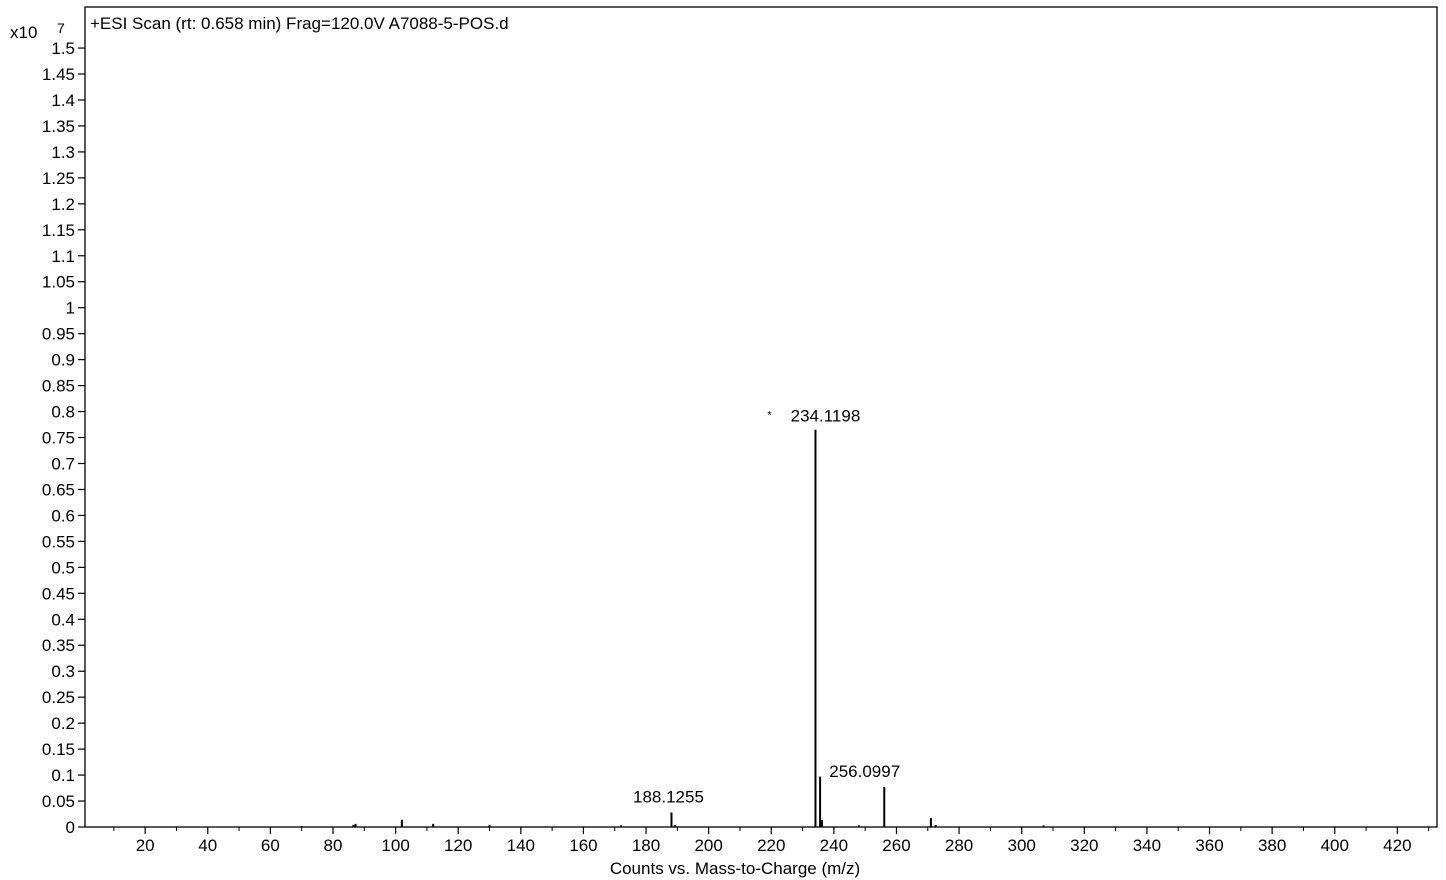 The width and height of the screenshot is (1446, 880). Describe the element at coordinates (58, 334) in the screenshot. I see `y-tick-label: 0.95` at that location.